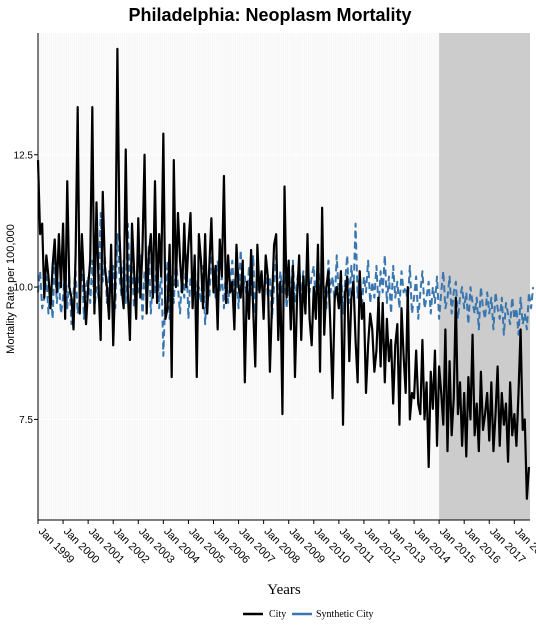 The width and height of the screenshot is (536, 628). I want to click on chart-title: Philadelphia: Neoplasm Mortality, so click(269, 15).